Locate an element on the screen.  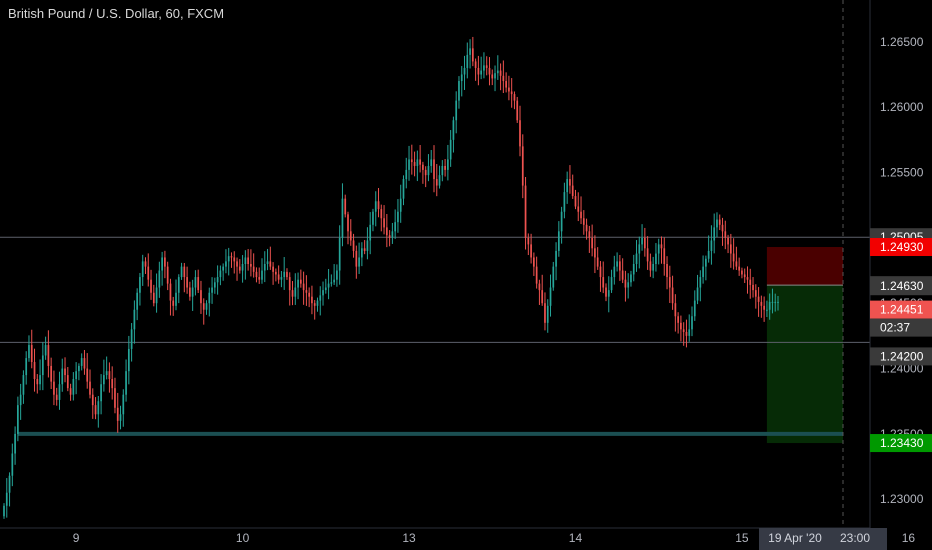
price-tick-label: 1.26000 is located at coordinates (902, 107).